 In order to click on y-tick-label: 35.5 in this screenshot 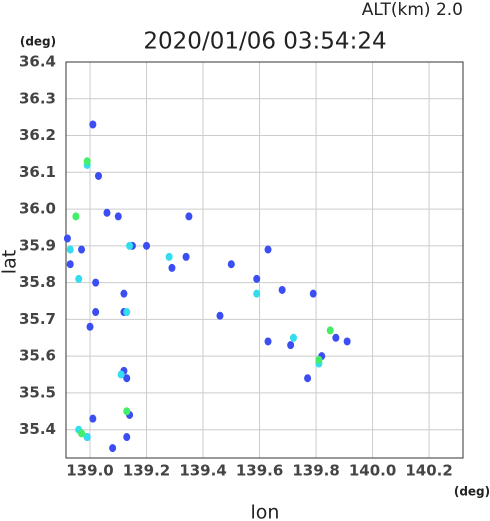, I will do `click(37, 392)`.